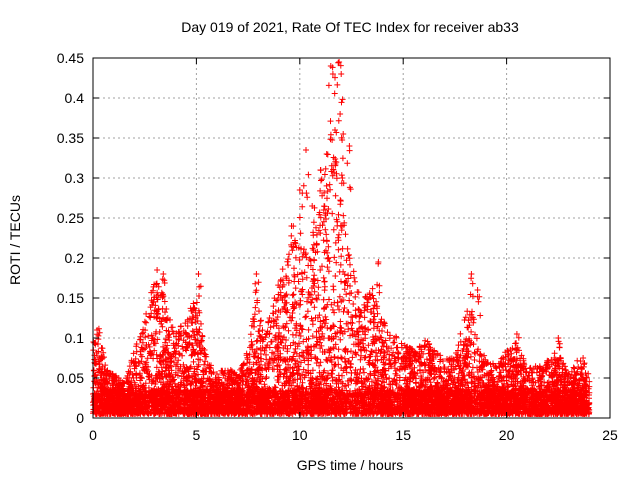 The width and height of the screenshot is (640, 480). Describe the element at coordinates (75, 98) in the screenshot. I see `y-tick-label: 0.4` at that location.